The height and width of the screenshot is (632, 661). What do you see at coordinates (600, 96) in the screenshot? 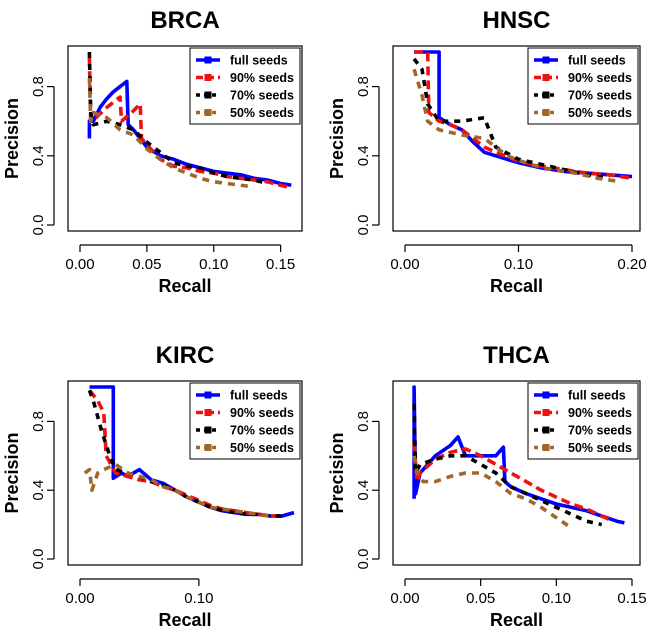
I see `hnsc-legend-label: 70% seeds` at bounding box center [600, 96].